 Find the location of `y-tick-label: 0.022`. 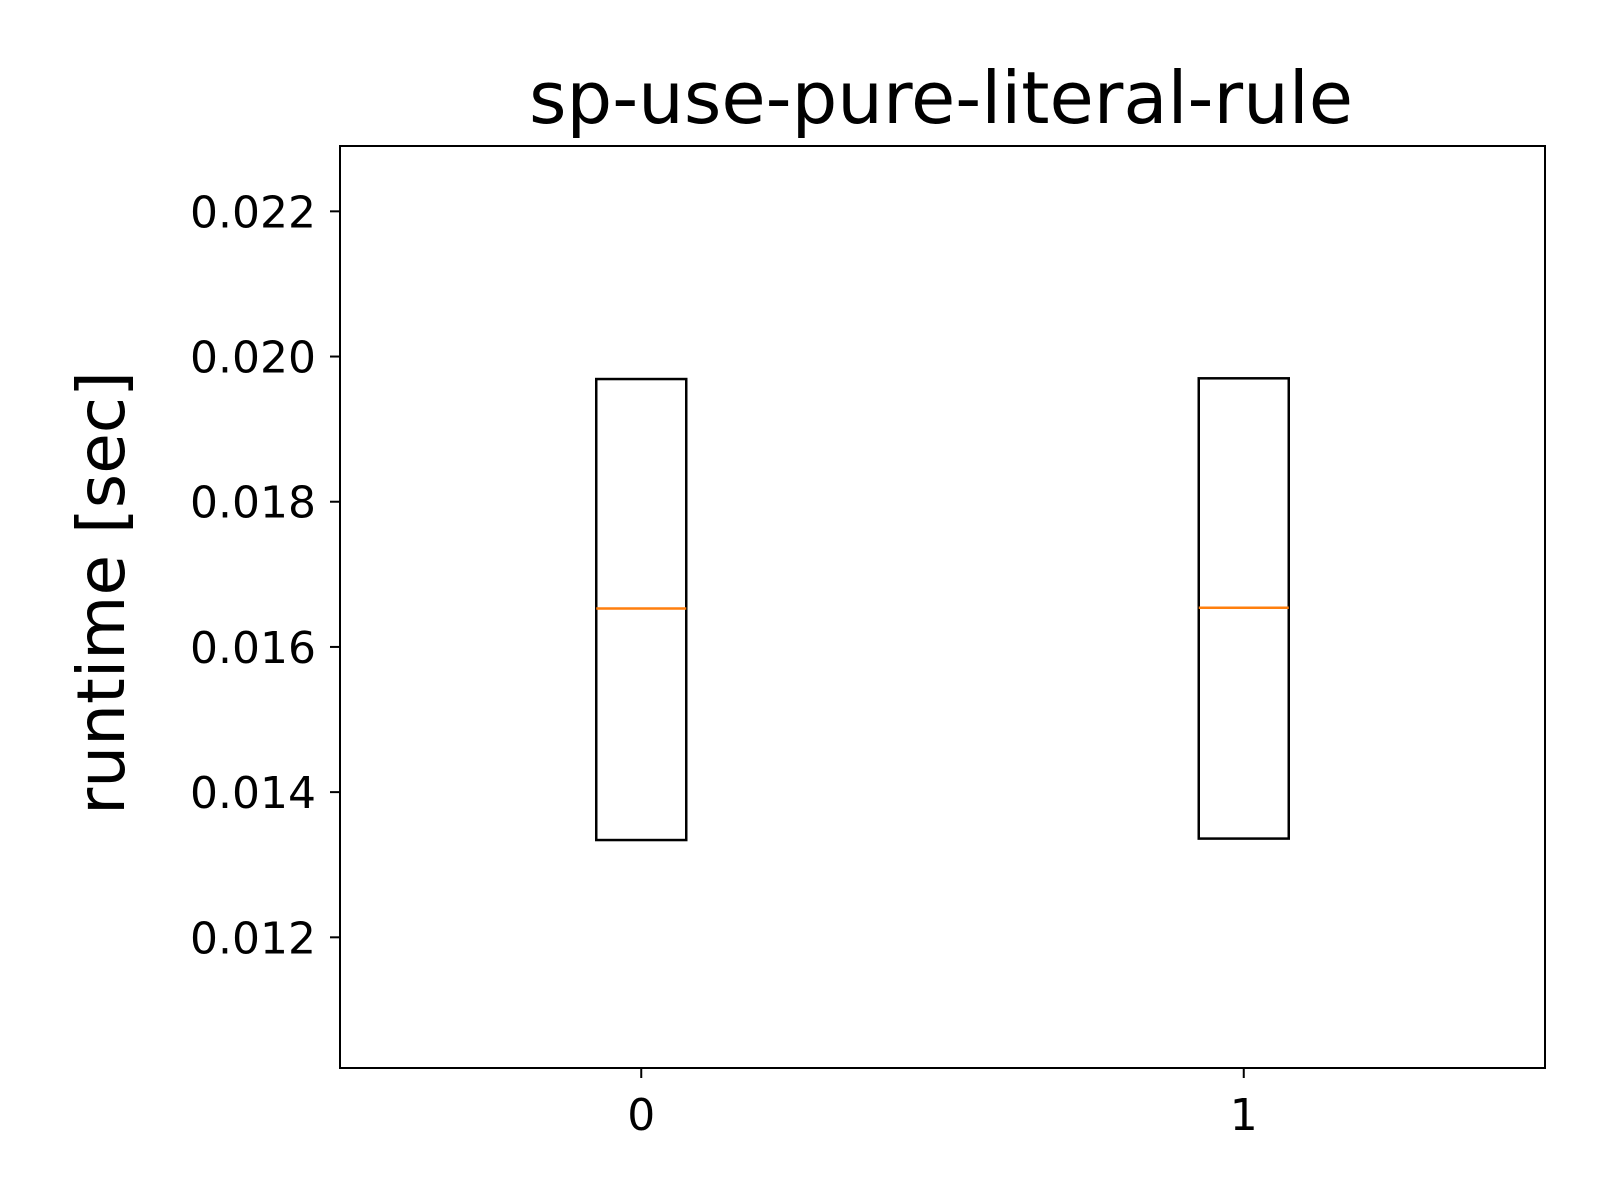

y-tick-label: 0.022 is located at coordinates (253, 212).